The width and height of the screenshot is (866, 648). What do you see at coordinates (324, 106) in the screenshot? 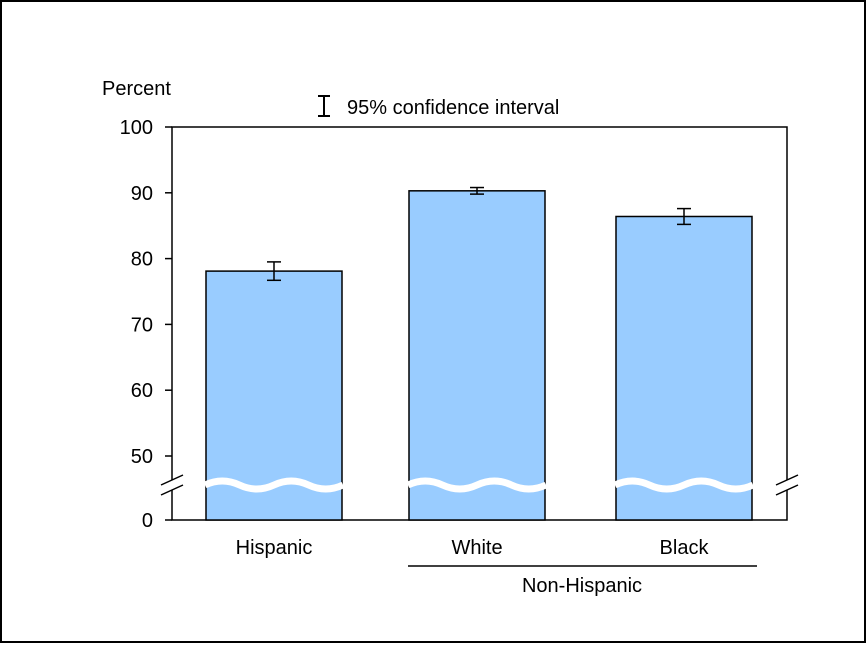
I see `ci-legend-icon` at bounding box center [324, 106].